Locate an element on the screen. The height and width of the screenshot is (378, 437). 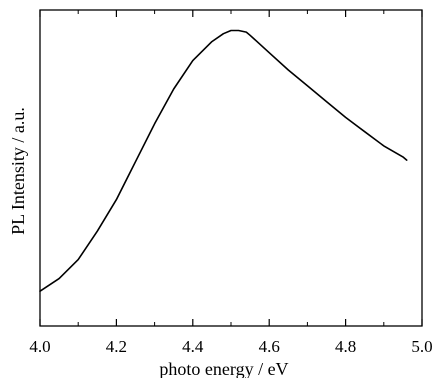
x-axis-label: photo energy / eV is located at coordinates (223, 368).